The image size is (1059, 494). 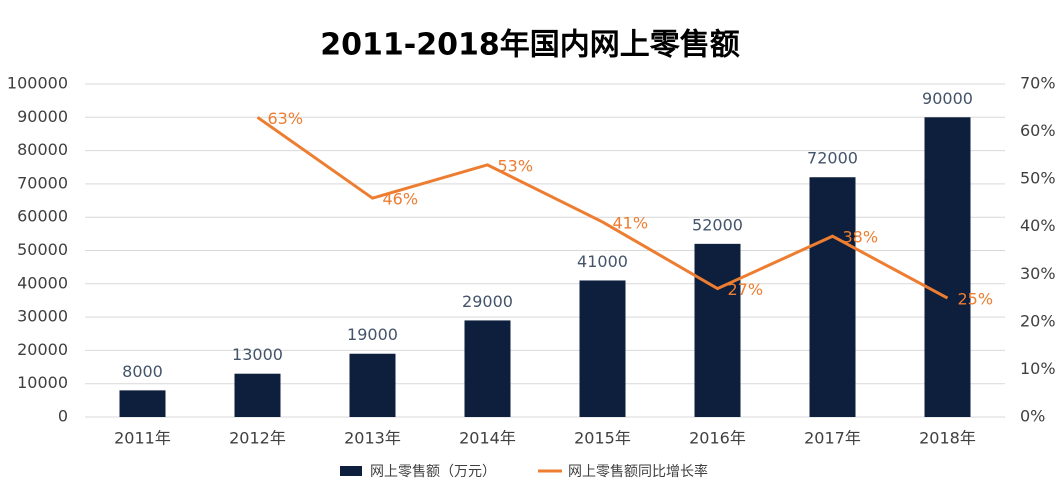 What do you see at coordinates (42, 382) in the screenshot?
I see `y-tick-label: 10000` at bounding box center [42, 382].